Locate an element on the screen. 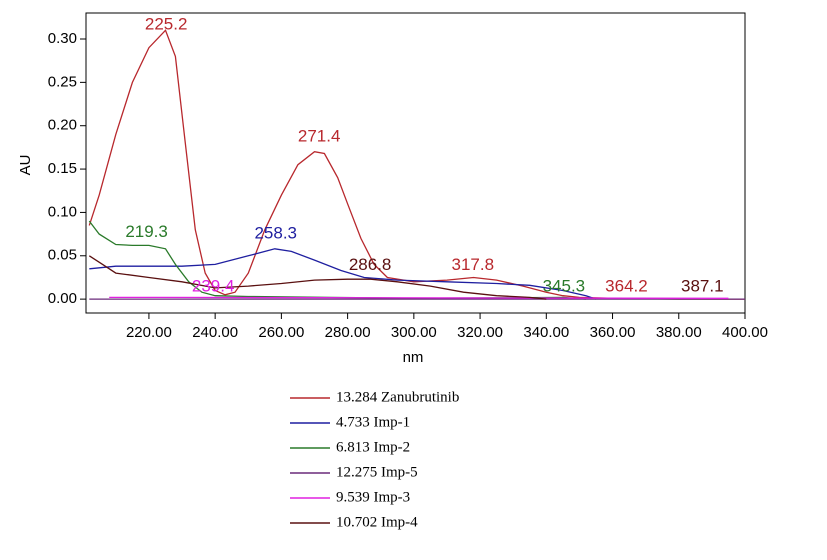 This screenshot has height=560, width=827. x-axis-label: nm is located at coordinates (413, 357).